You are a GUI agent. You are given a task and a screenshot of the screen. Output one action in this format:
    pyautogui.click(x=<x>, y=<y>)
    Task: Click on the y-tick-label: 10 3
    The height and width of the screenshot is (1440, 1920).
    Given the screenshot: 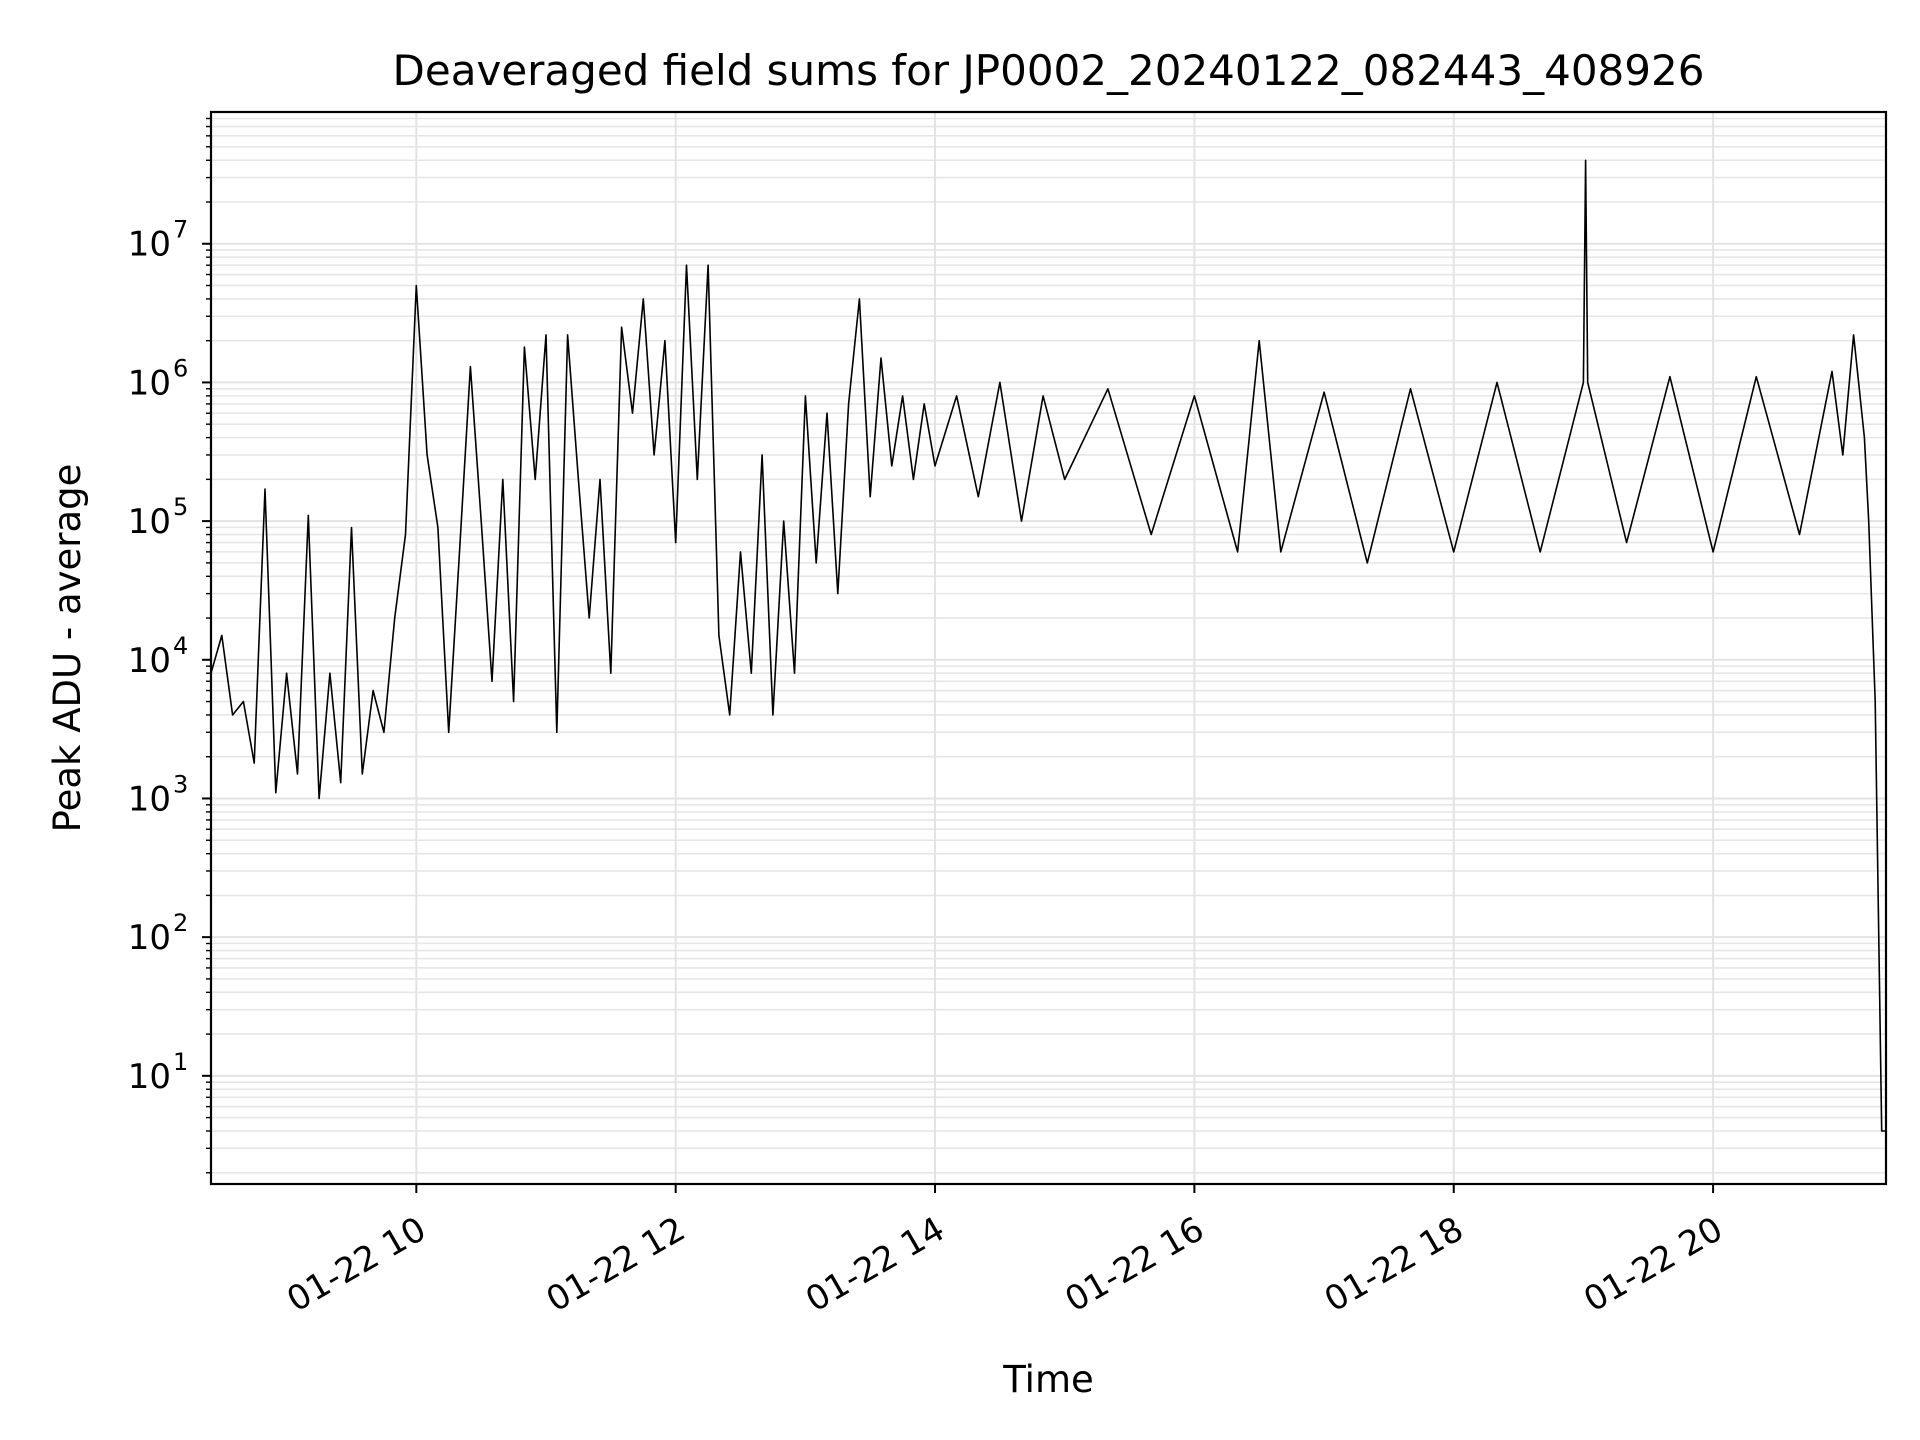 What is the action you would take?
    pyautogui.click(x=158, y=794)
    